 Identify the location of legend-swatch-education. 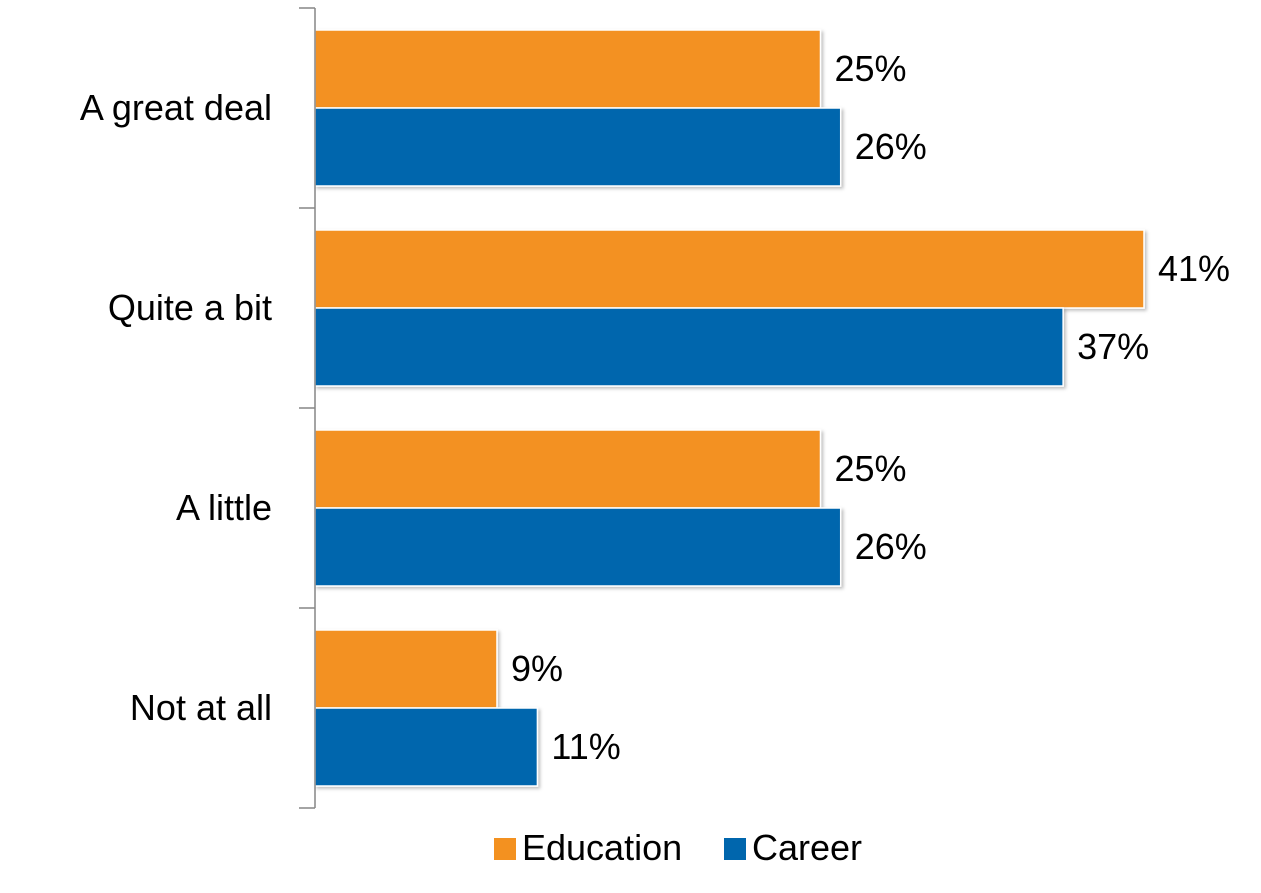
(505, 849).